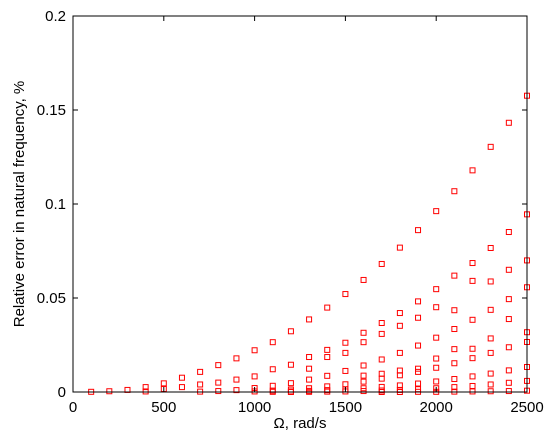 Image resolution: width=550 pixels, height=441 pixels. Describe the element at coordinates (436, 407) in the screenshot. I see `x-tick-label: 2000` at that location.